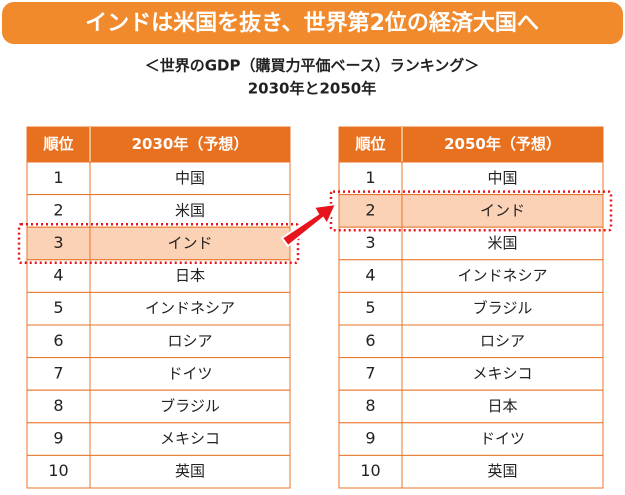 The width and height of the screenshot is (625, 495). I want to click on arrow, so click(309, 225).